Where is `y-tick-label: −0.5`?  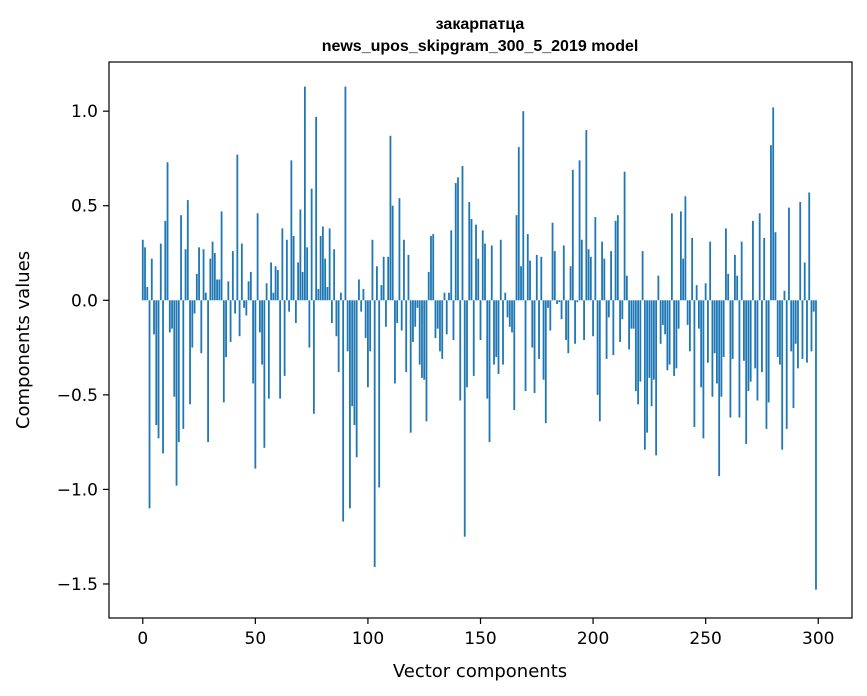 y-tick-label: −0.5 is located at coordinates (77, 396).